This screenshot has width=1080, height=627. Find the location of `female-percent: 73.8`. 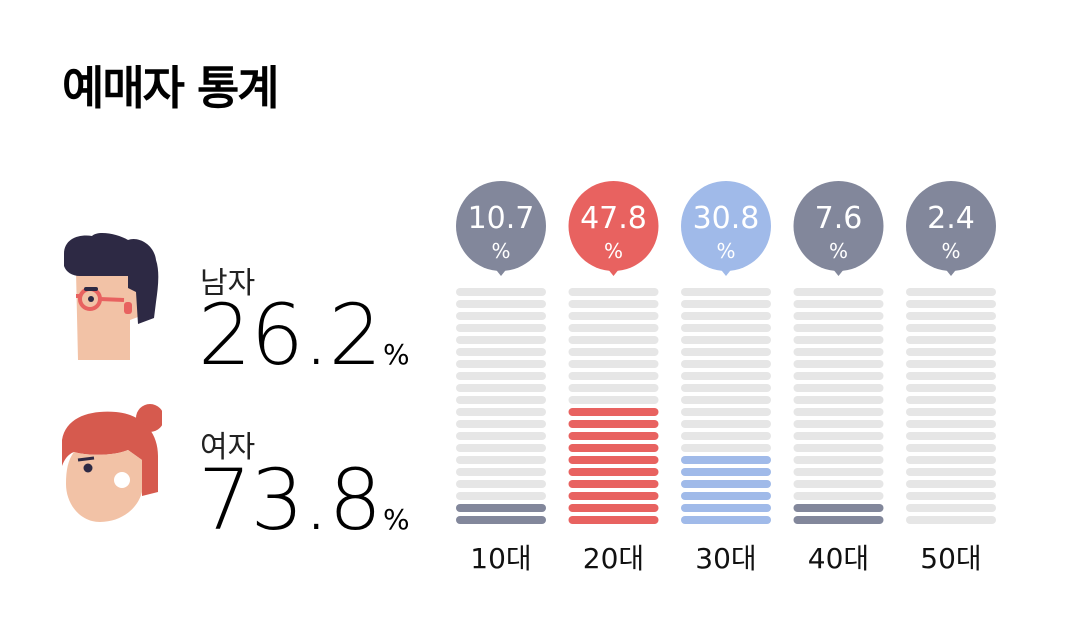

female-percent: 73.8 is located at coordinates (290, 500).